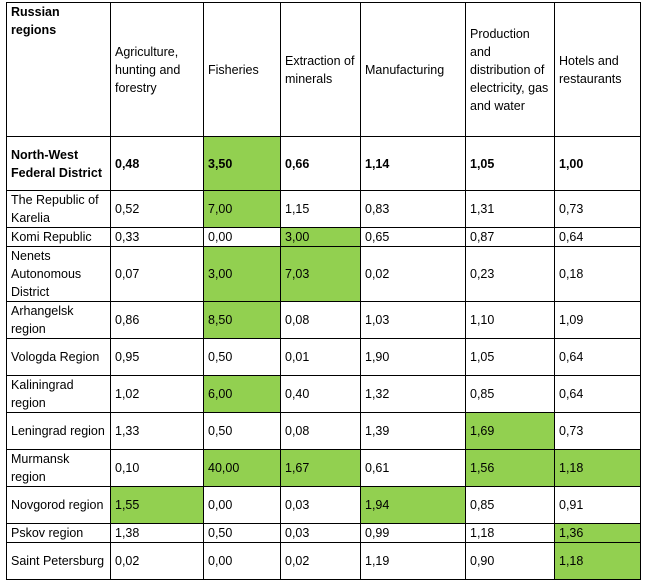 This screenshot has width=646, height=588. Describe the element at coordinates (58, 69) in the screenshot. I see `column-header-region: Russian regions` at that location.